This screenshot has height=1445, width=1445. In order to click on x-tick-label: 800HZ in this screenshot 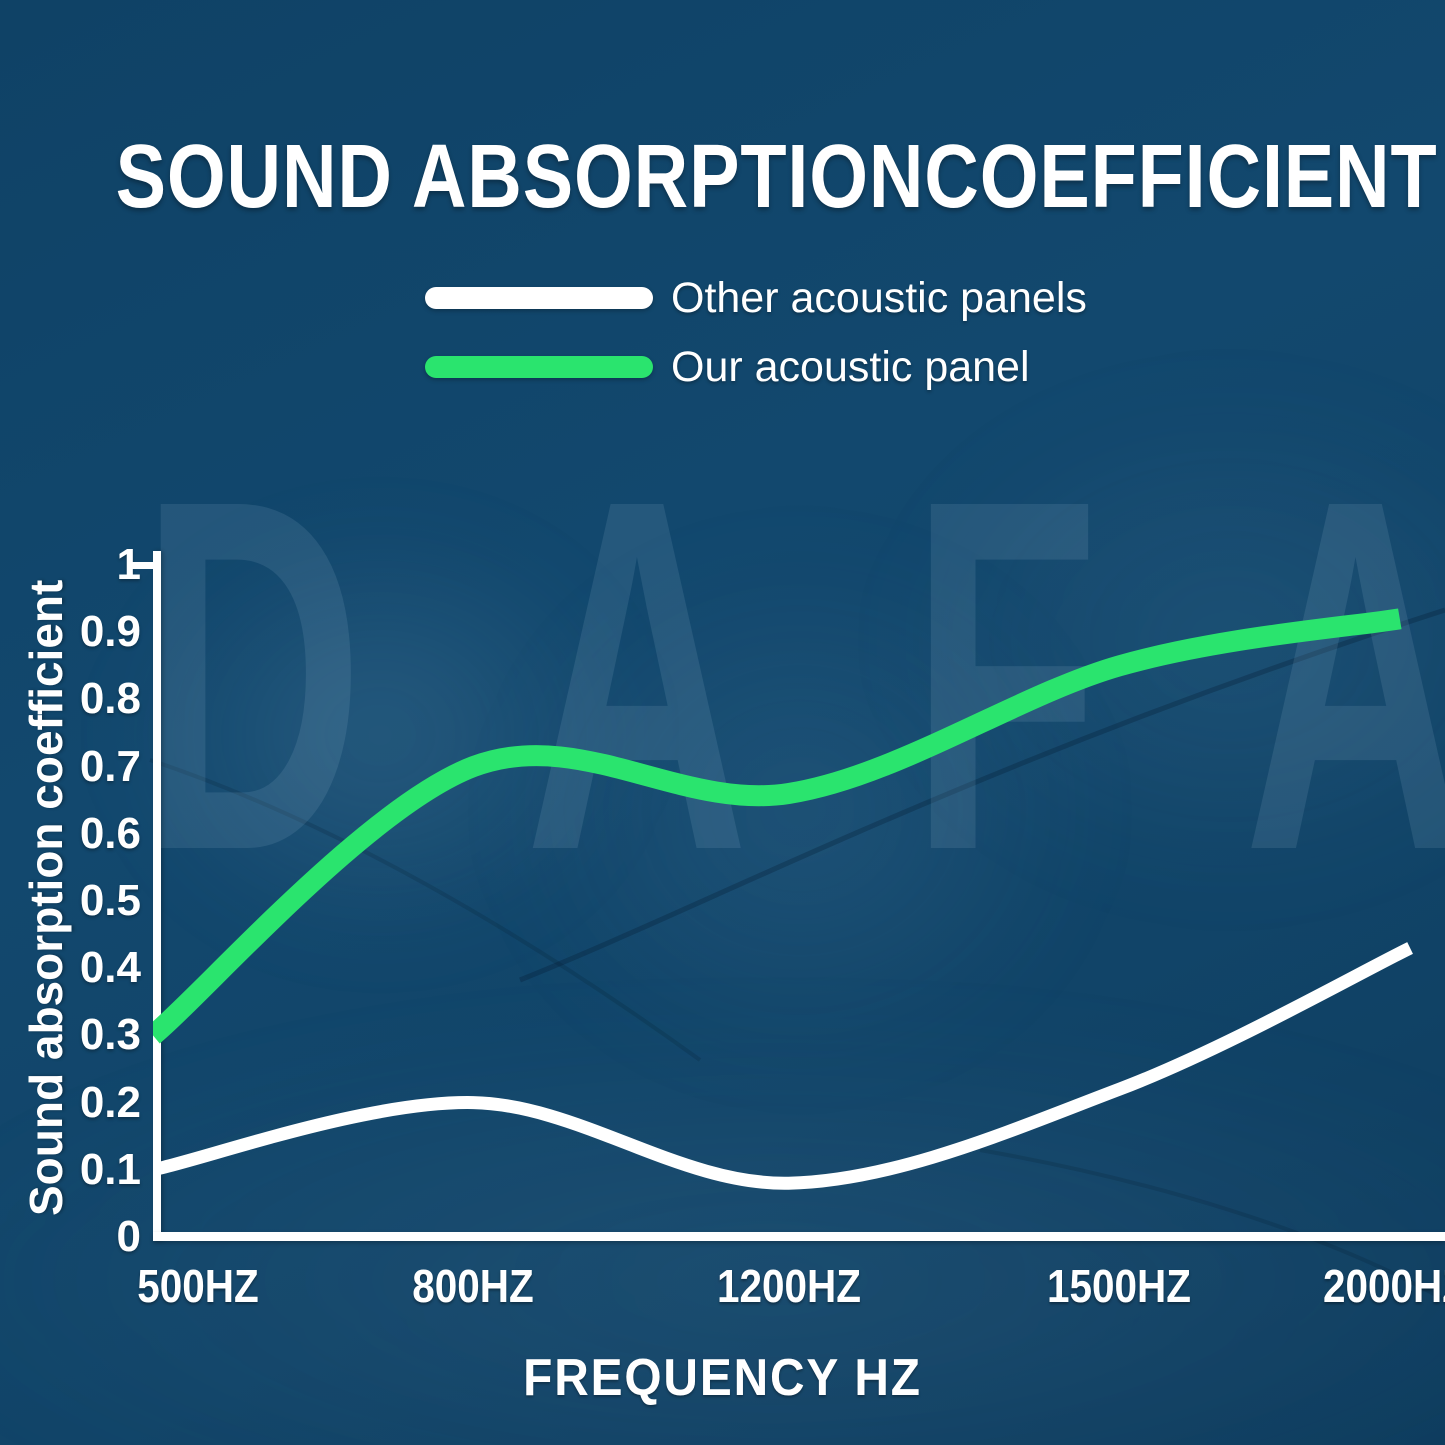, I will do `click(473, 1286)`.